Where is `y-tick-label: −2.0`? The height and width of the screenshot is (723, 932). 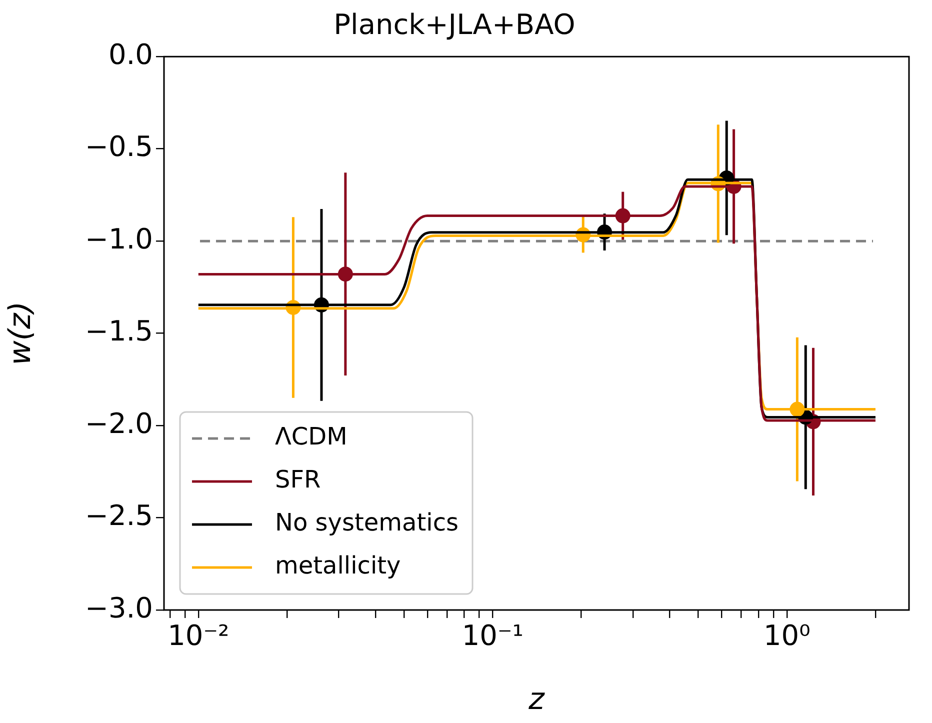 y-tick-label: −2.0 is located at coordinates (119, 423).